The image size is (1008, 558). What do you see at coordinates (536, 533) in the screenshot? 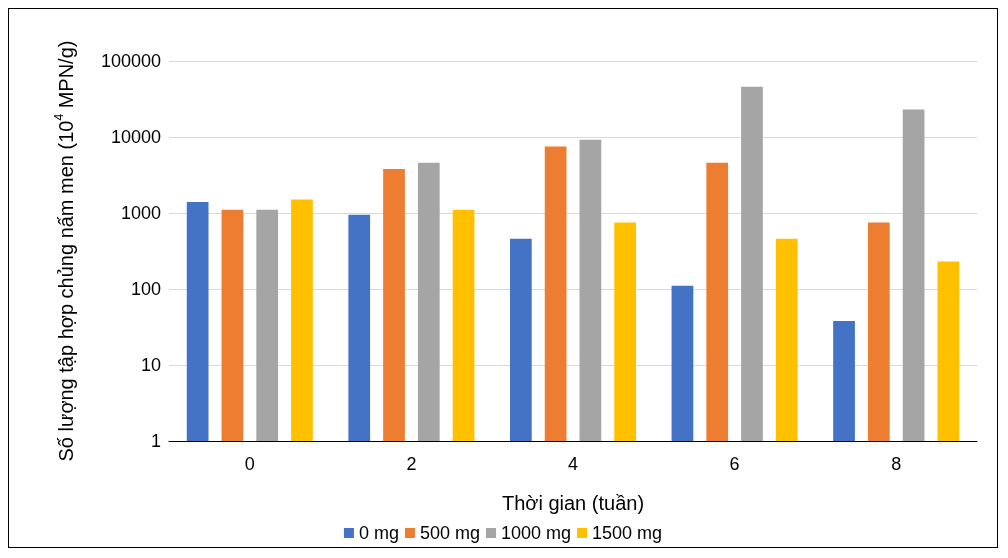
I see `legend-label: 1000 mg` at bounding box center [536, 533].